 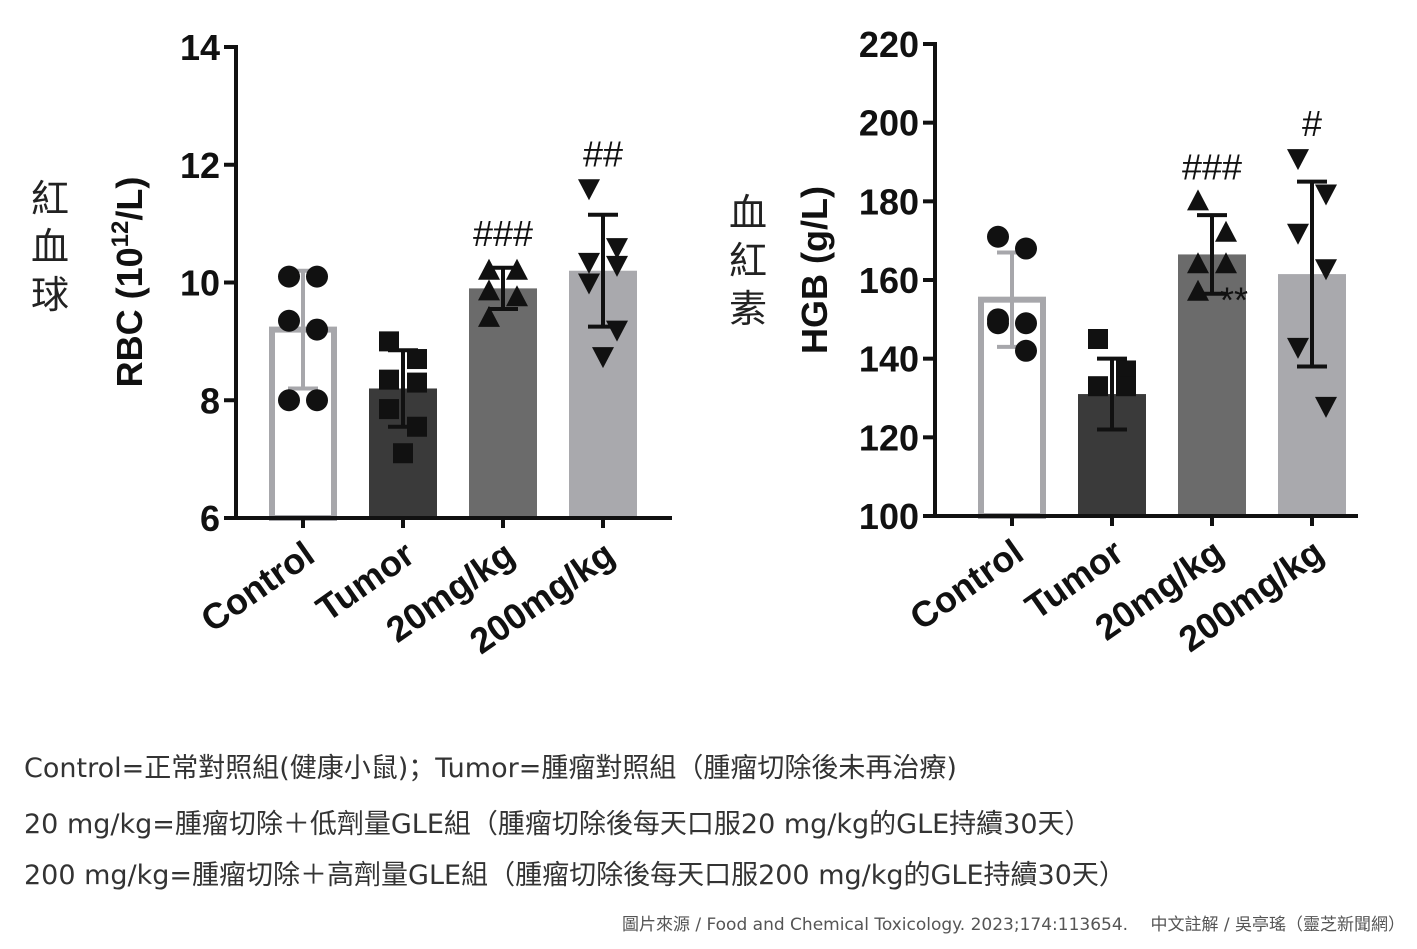 I want to click on y-tick-label: 14, so click(x=200, y=47).